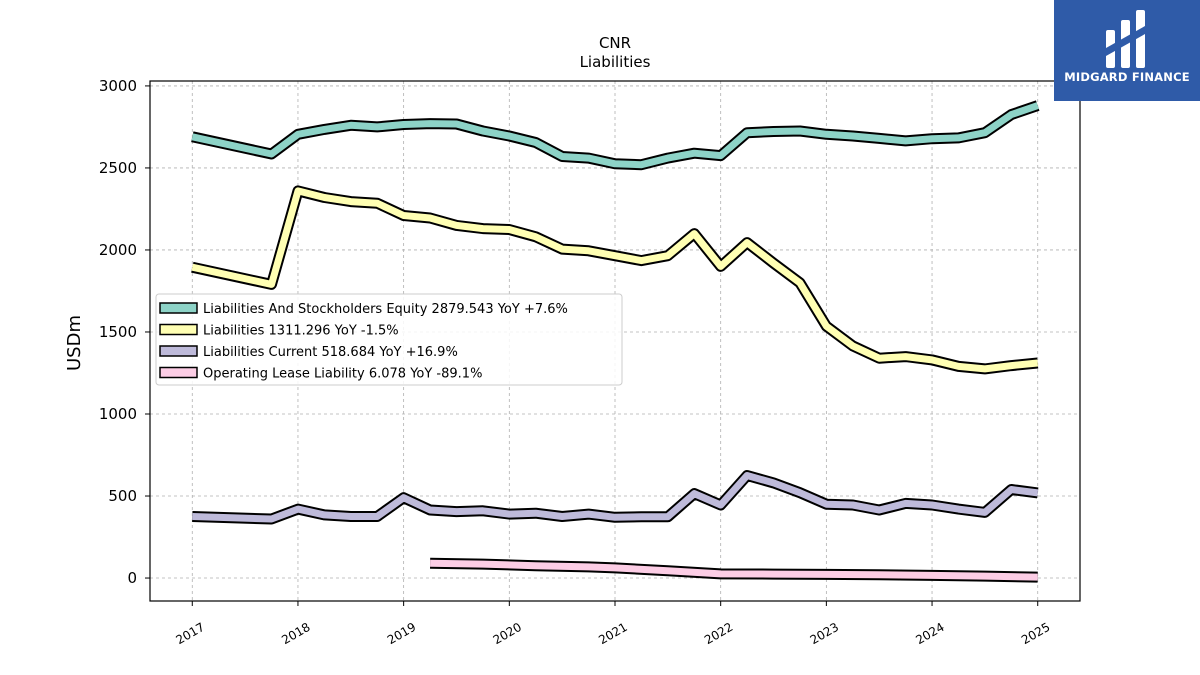 The image size is (1200, 675). Describe the element at coordinates (118, 250) in the screenshot. I see `y-tick-label: 2000` at that location.